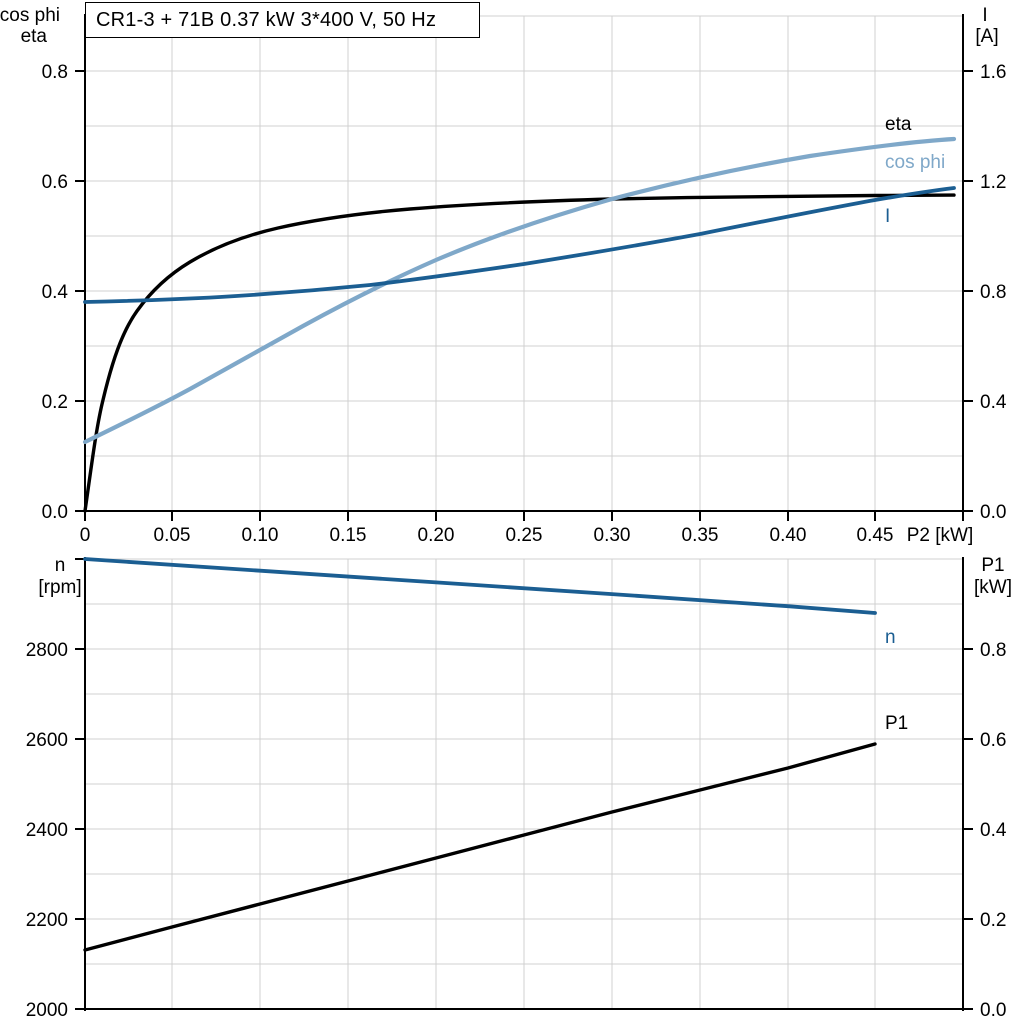 This screenshot has height=1024, width=1024. Describe the element at coordinates (993, 512) in the screenshot. I see `top-chart-right-tick-0: 0.0` at that location.